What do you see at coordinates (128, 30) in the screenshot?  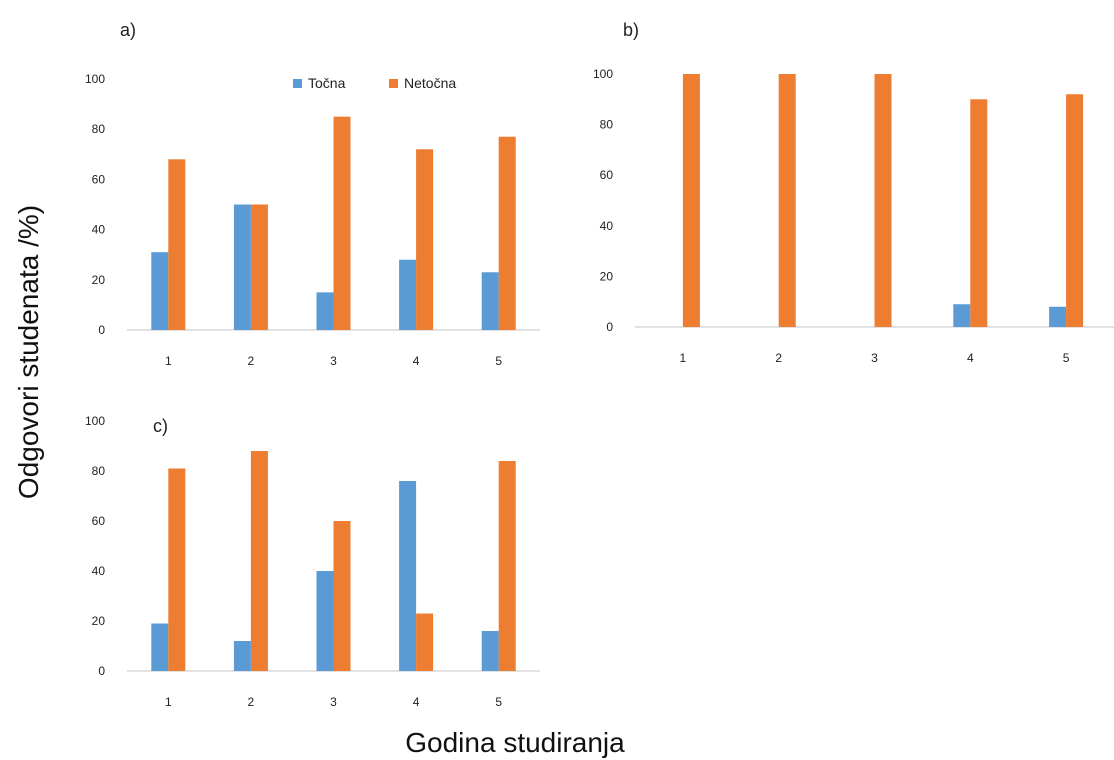 I see `panel-a-label: a)` at bounding box center [128, 30].